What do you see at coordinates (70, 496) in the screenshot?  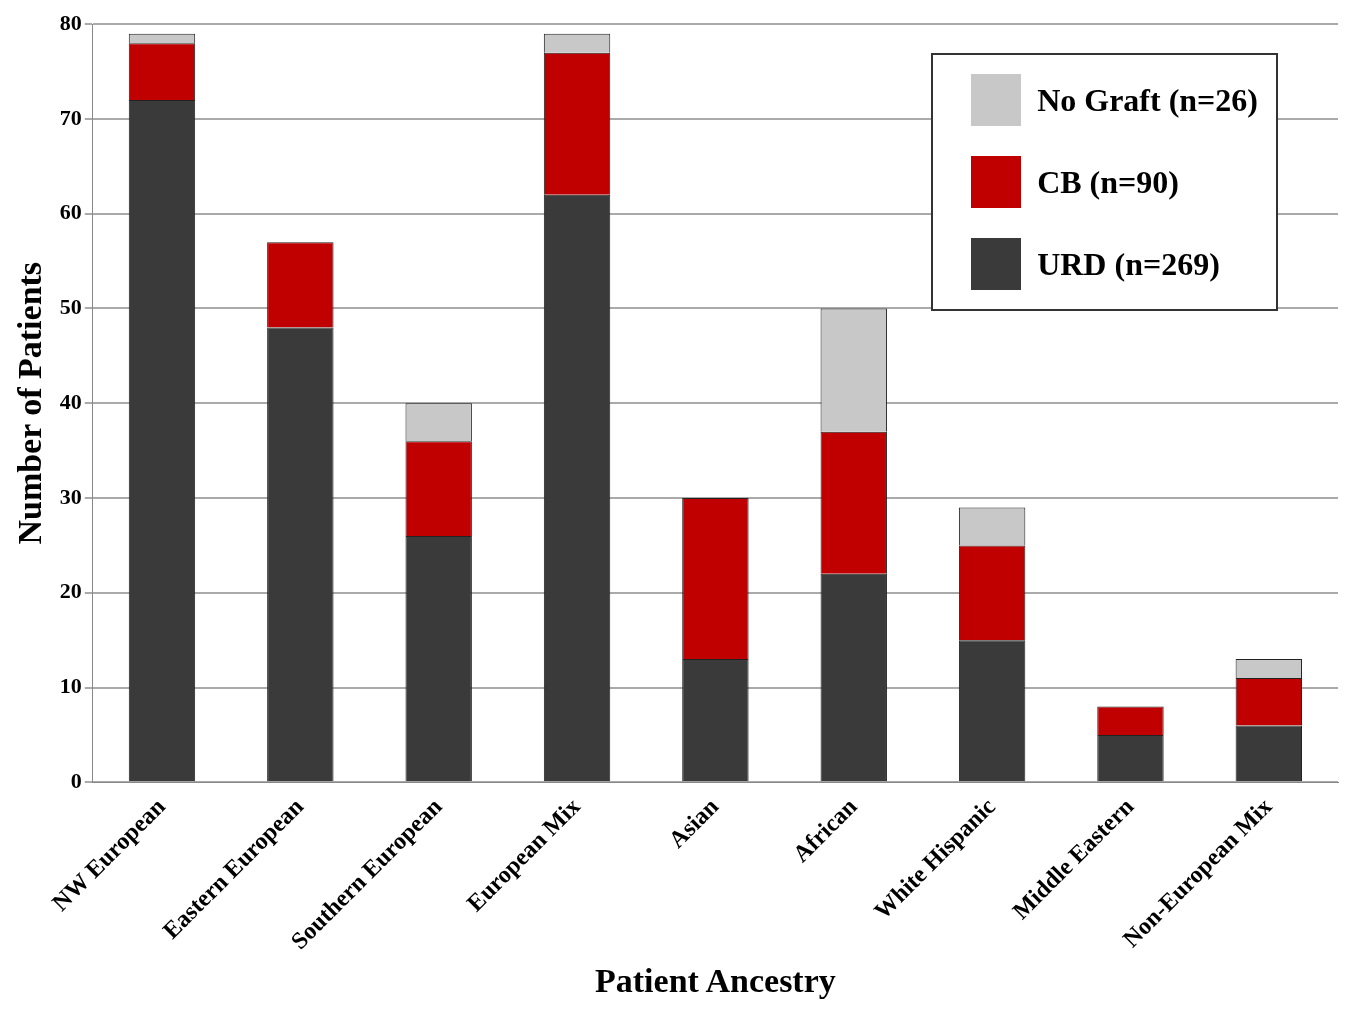 I see `y-tick-label: 30` at bounding box center [70, 496].